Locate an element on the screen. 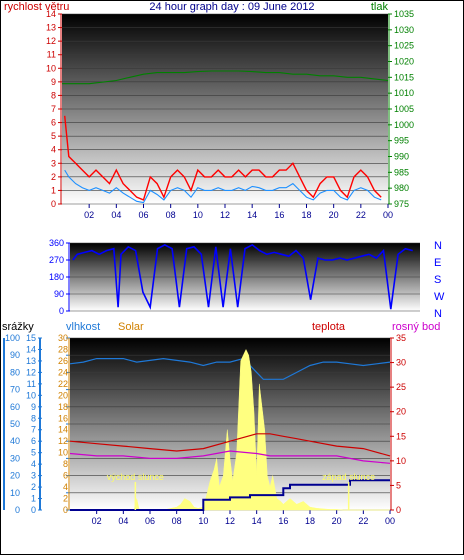  temperature-tick-label: 5 is located at coordinates (398, 485).